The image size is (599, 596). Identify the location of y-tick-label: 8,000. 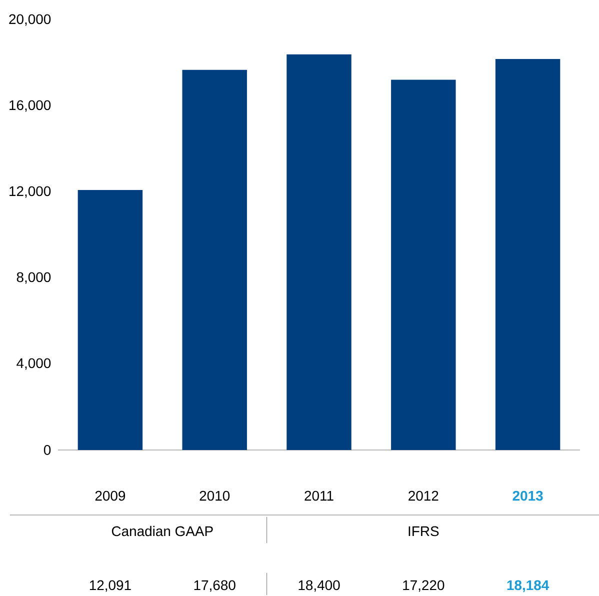
(33, 278).